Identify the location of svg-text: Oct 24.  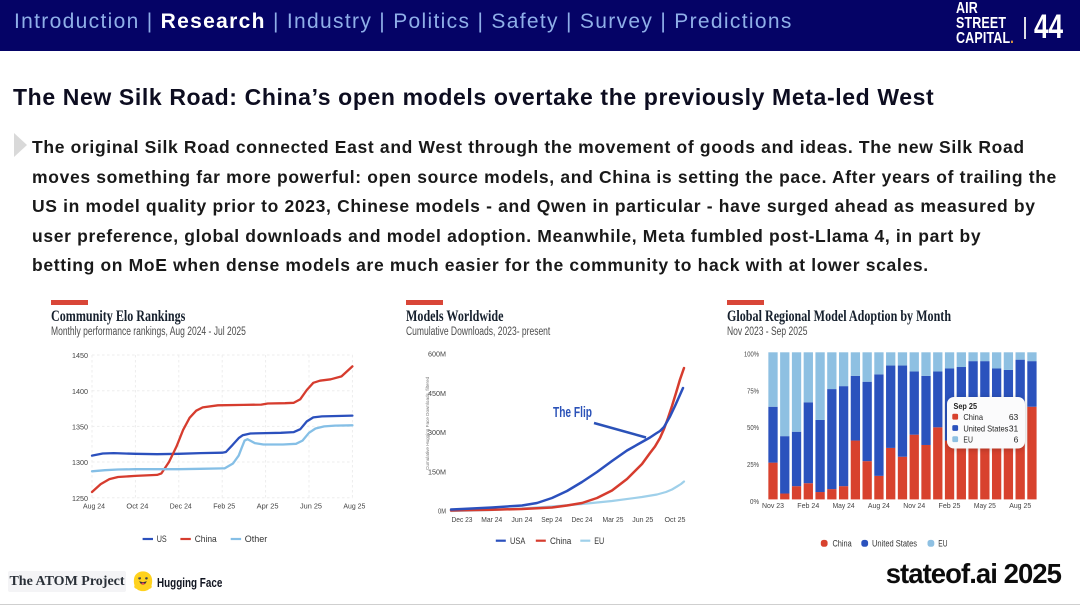
(137, 505).